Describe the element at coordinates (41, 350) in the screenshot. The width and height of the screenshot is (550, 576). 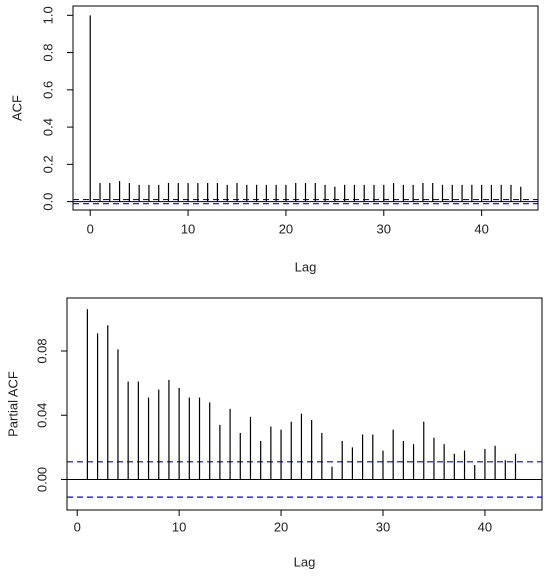
I see `y-tick-label: 0.08` at that location.